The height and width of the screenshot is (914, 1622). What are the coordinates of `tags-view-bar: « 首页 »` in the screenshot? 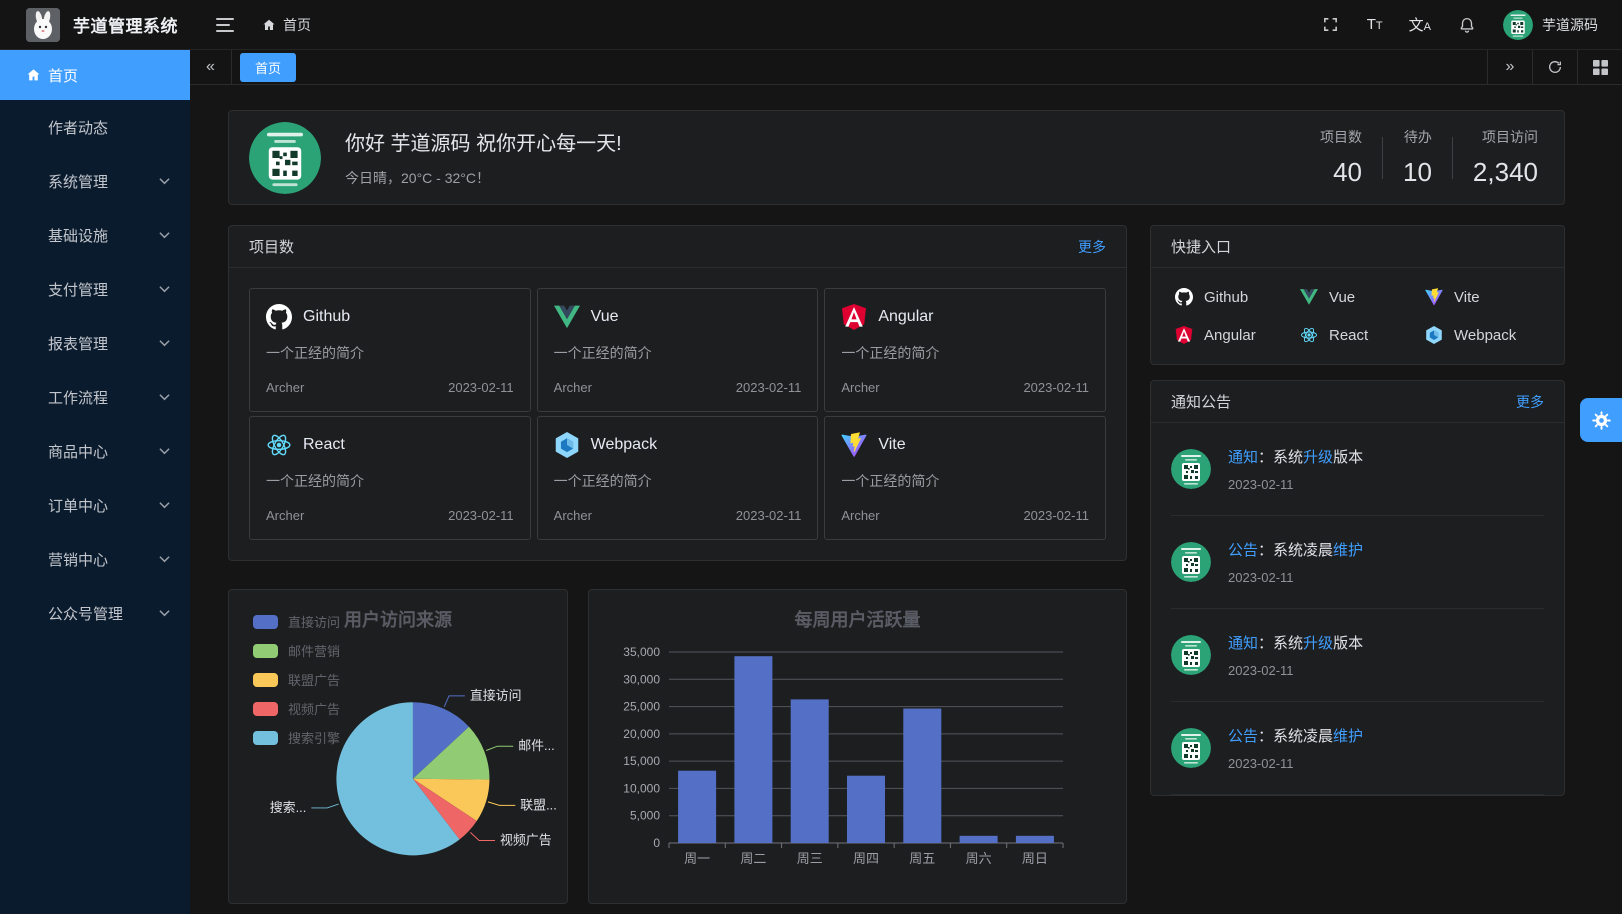 It's located at (906, 67).